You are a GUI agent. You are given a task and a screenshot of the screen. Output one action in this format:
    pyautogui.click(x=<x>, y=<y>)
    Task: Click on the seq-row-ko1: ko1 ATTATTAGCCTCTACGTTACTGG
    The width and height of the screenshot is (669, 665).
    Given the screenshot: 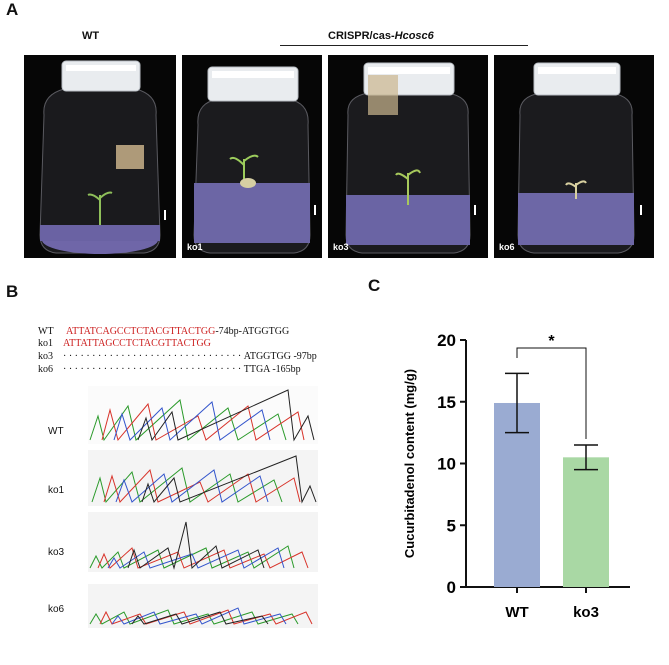 What is the action you would take?
    pyautogui.click(x=124, y=344)
    